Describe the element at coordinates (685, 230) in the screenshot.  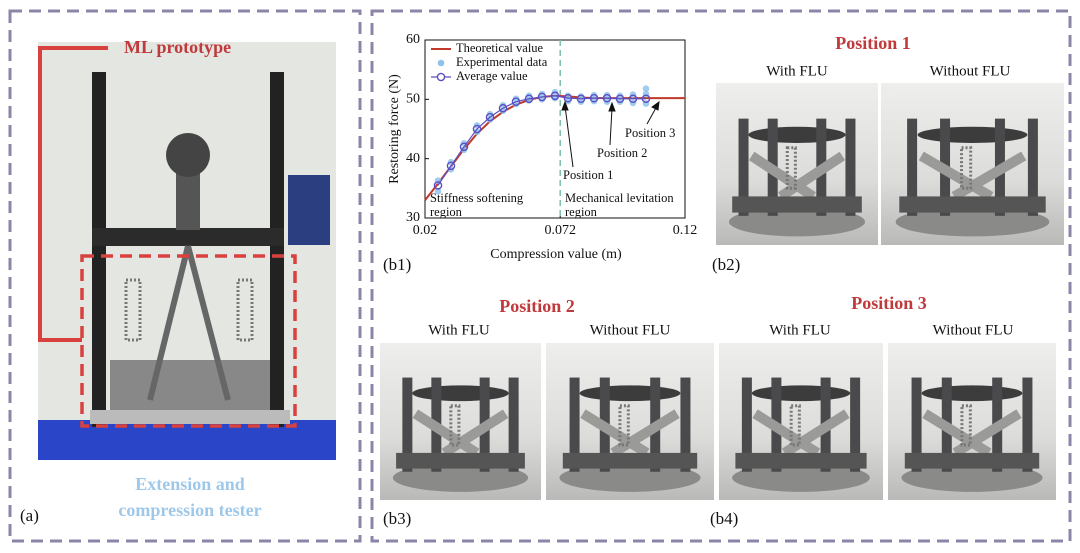
I see `x-tick-label: 0.12` at that location.